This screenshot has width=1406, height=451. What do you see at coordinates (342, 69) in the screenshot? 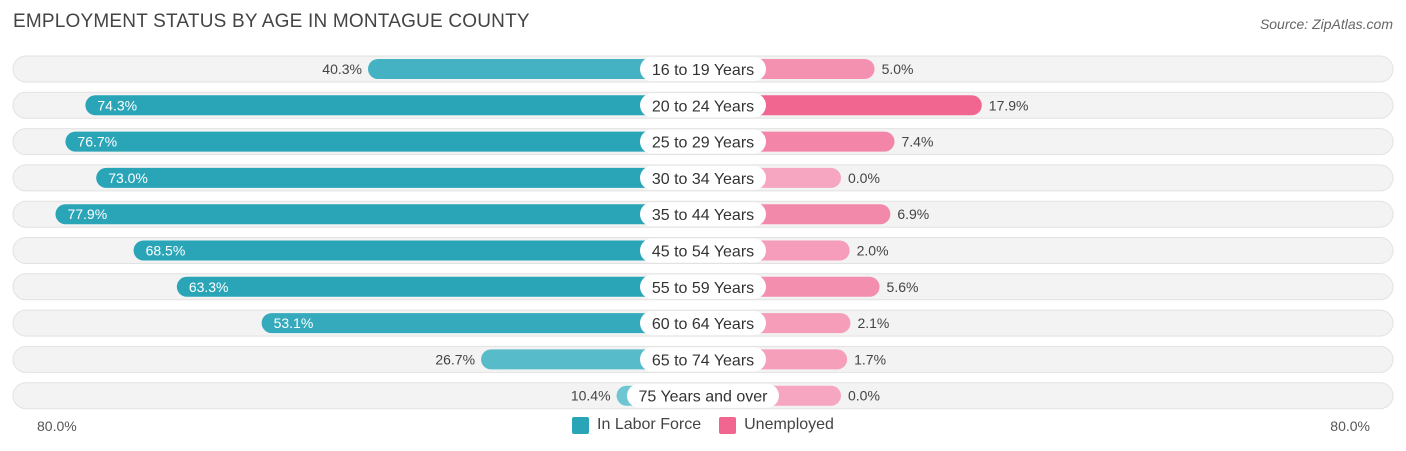
I see `value-label-labor-force: 40.3%` at bounding box center [342, 69].